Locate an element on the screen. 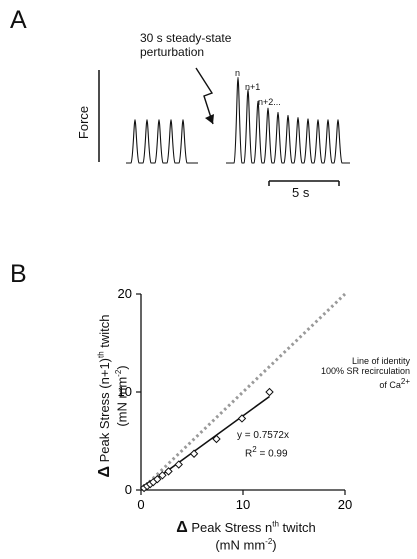 This screenshot has width=417, height=559. x-unit-sup: -2 is located at coordinates (269, 542).